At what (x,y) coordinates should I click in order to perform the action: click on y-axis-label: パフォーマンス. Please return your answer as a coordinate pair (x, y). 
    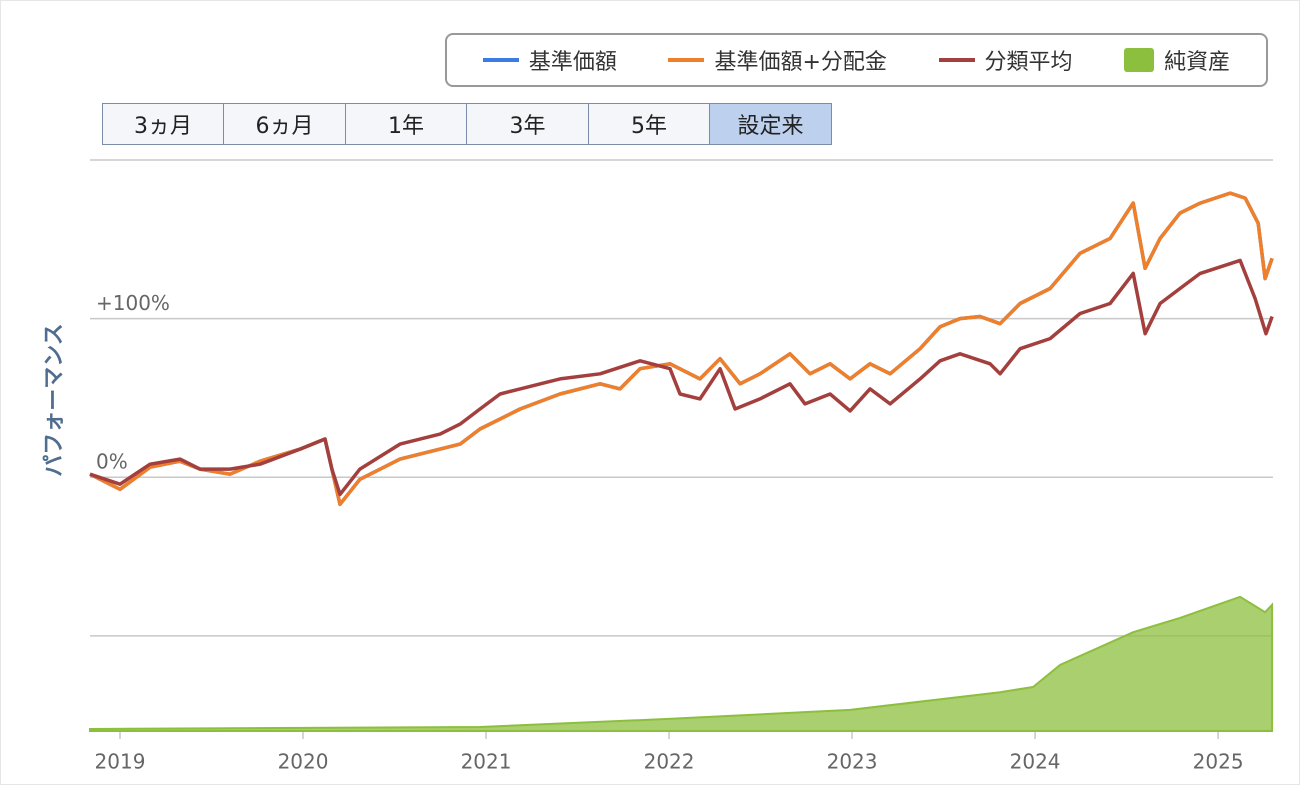
    Looking at the image, I should click on (54, 400).